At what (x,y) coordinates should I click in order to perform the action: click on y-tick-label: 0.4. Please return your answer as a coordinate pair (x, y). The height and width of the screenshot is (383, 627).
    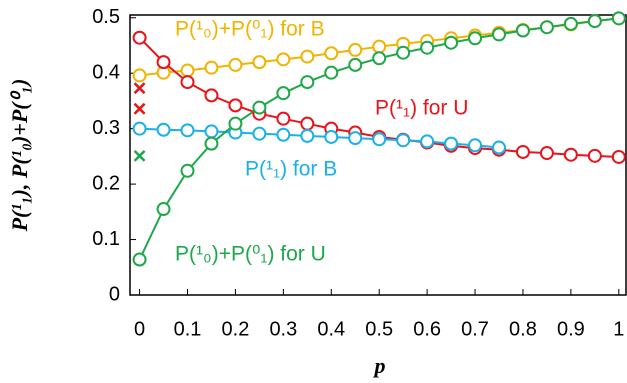
    Looking at the image, I should click on (106, 72).